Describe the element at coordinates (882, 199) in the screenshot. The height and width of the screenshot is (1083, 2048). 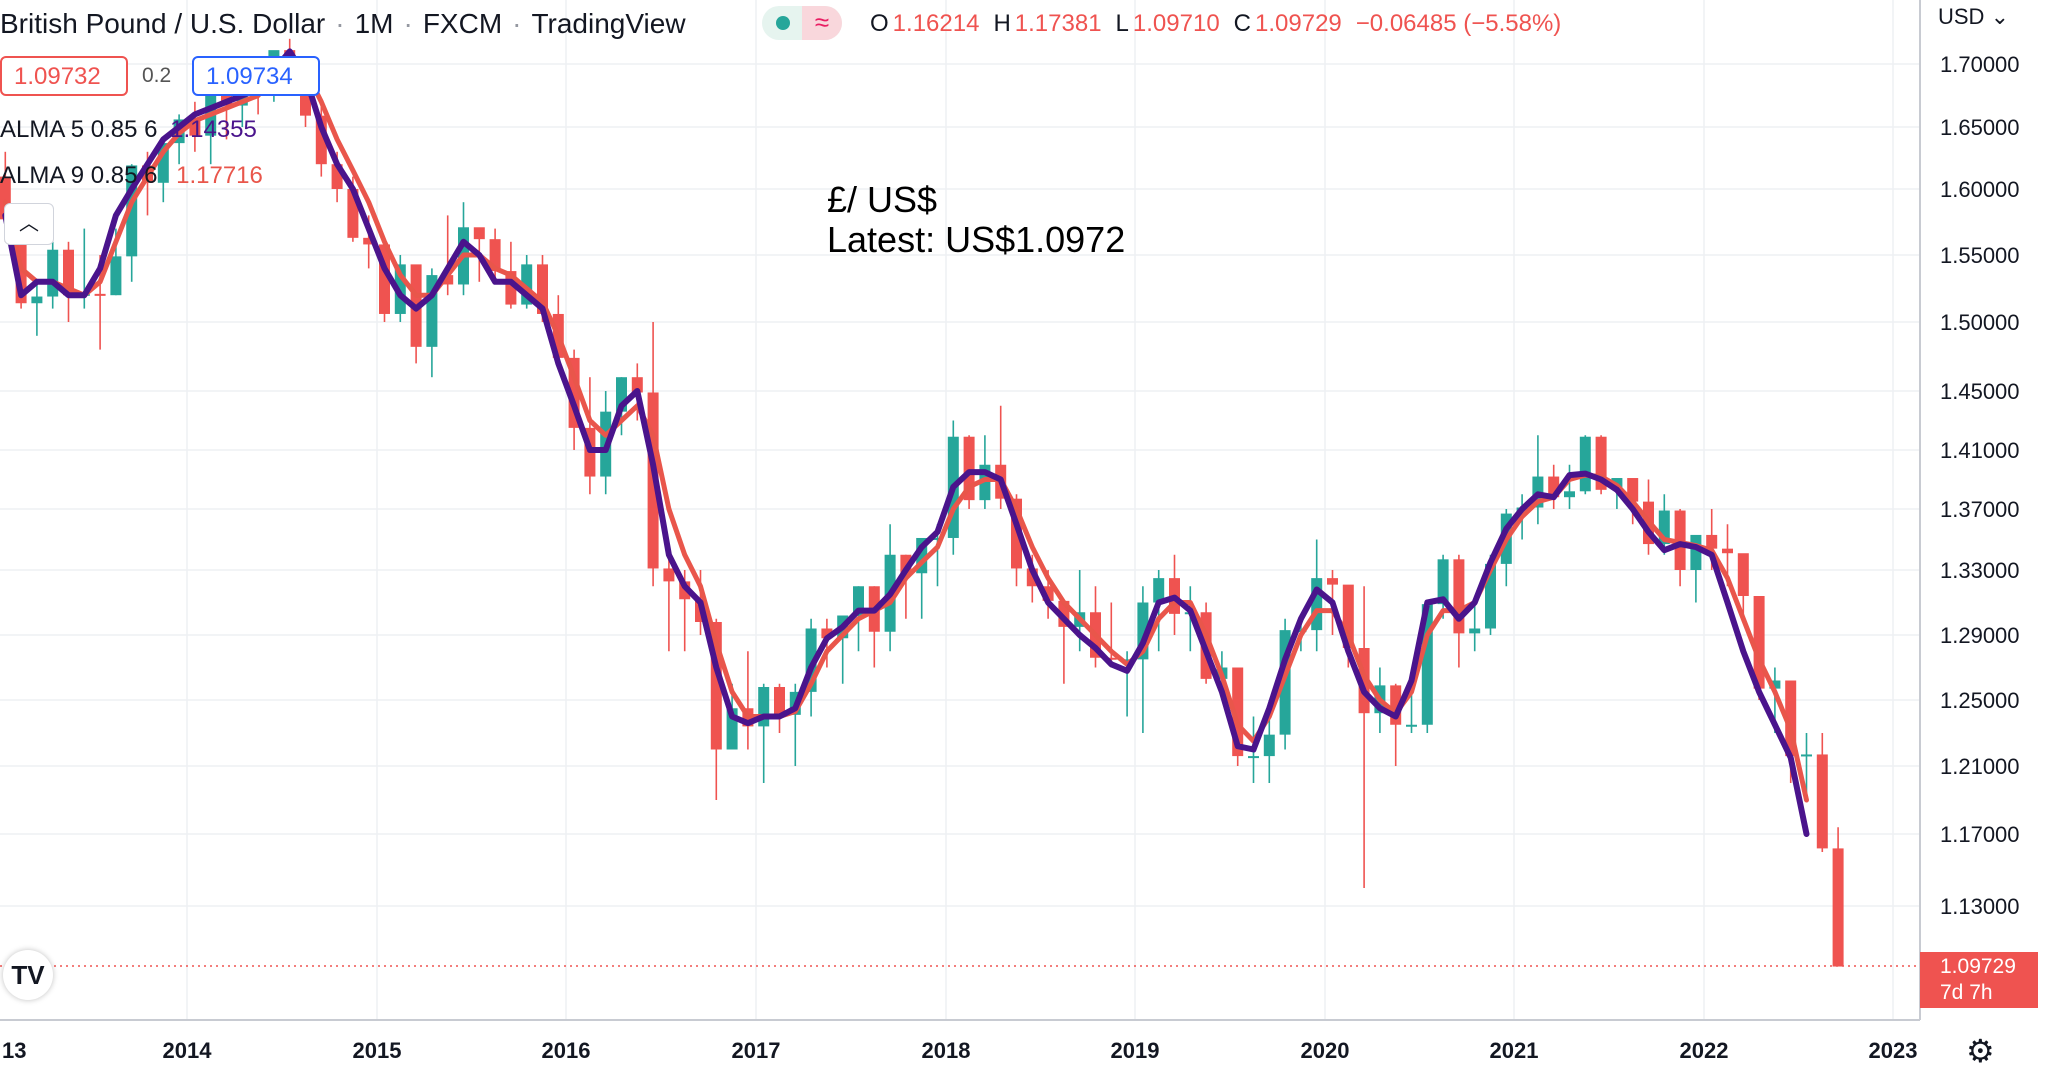
I see `annotation-title: £/ US$` at that location.